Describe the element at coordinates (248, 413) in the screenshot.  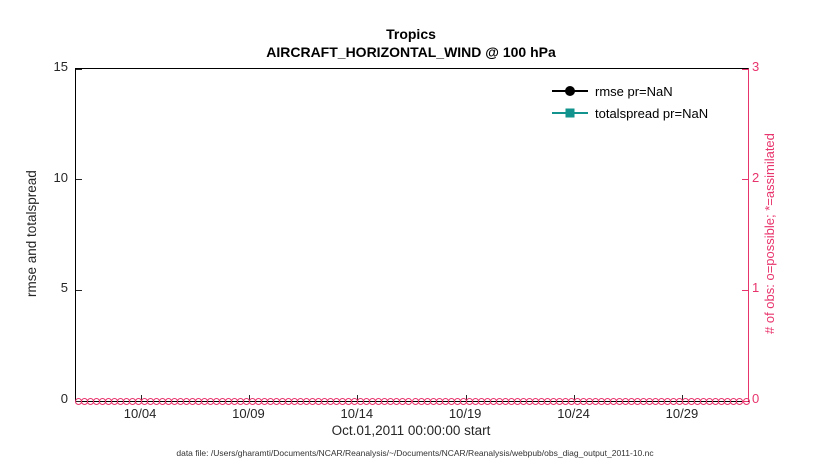
I see `x-tick-label: 10/09` at that location.